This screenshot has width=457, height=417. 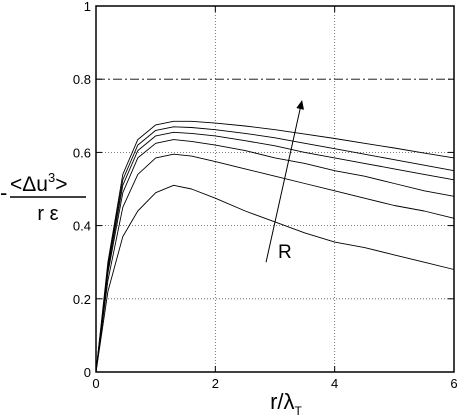 I want to click on x-tick-label: 0, so click(x=95, y=383).